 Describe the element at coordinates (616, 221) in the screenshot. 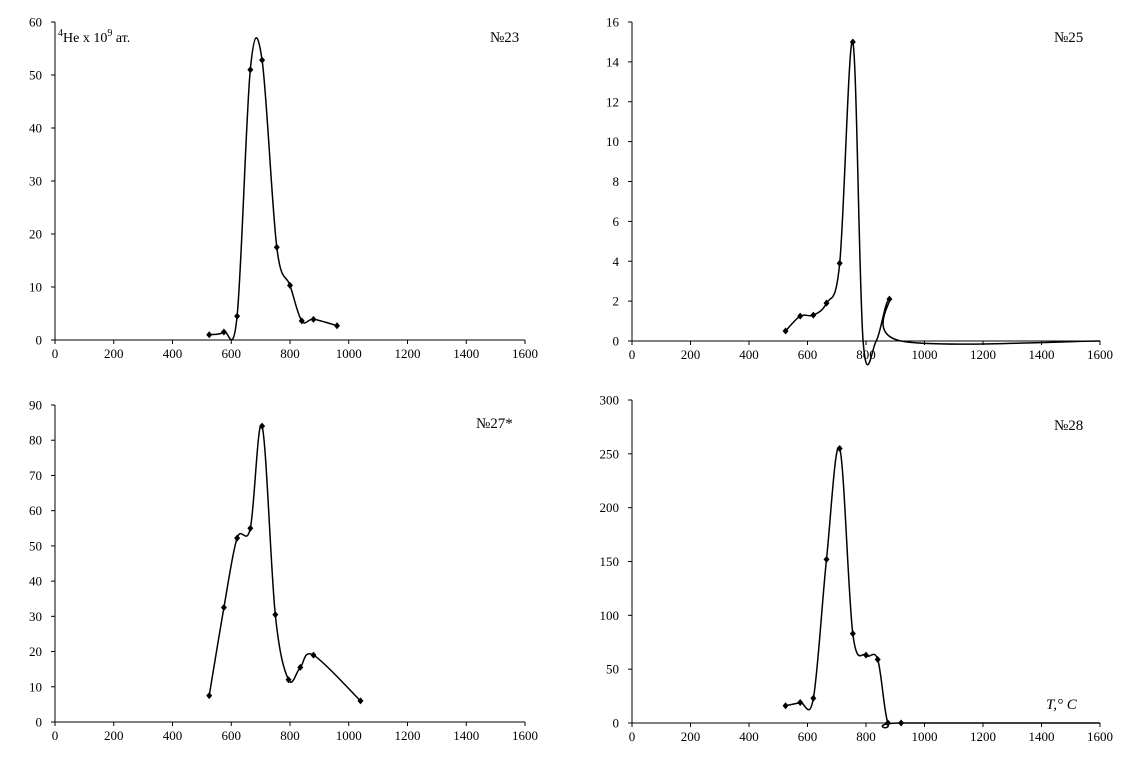

I see `y-tick-label: 6` at that location.